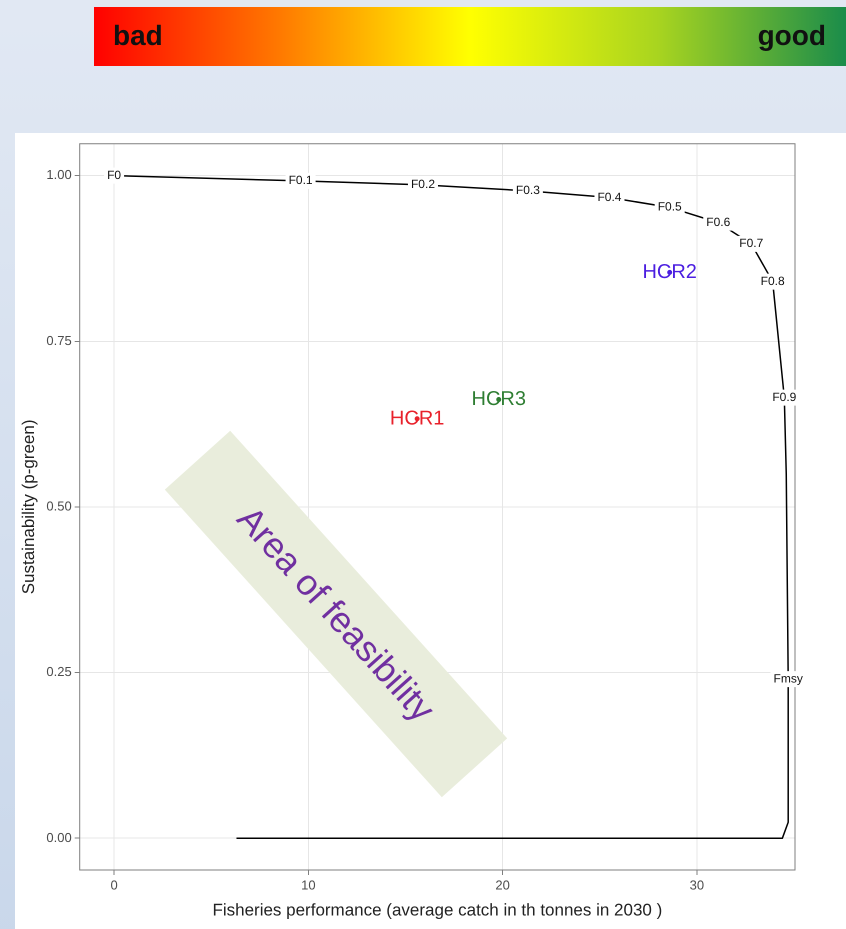 The image size is (846, 929). I want to click on y-tick-label: 0.25, so click(59, 672).